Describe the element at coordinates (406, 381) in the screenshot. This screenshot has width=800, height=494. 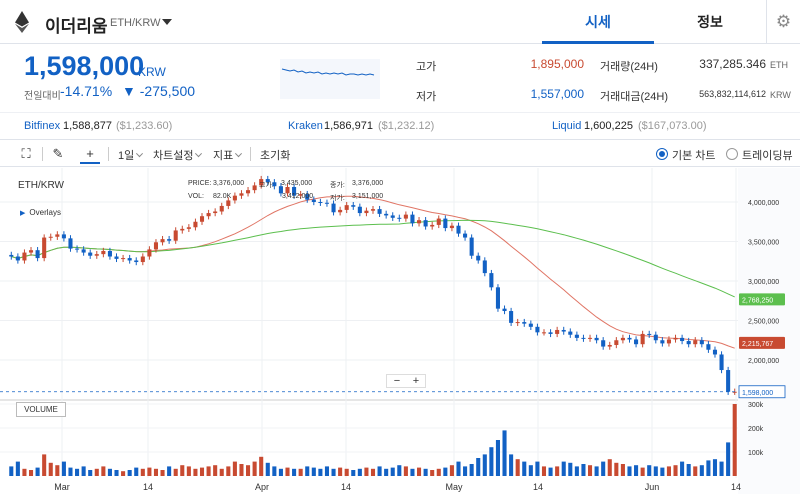
I see `zoom-controls: − +` at that location.